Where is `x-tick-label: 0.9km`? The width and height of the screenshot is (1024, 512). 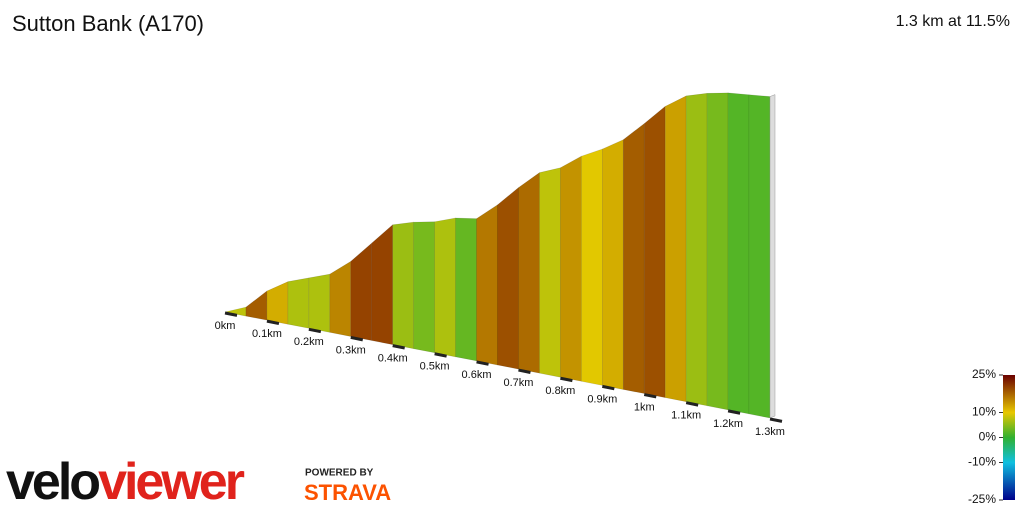
x-tick-label: 0.9km is located at coordinates (602, 399).